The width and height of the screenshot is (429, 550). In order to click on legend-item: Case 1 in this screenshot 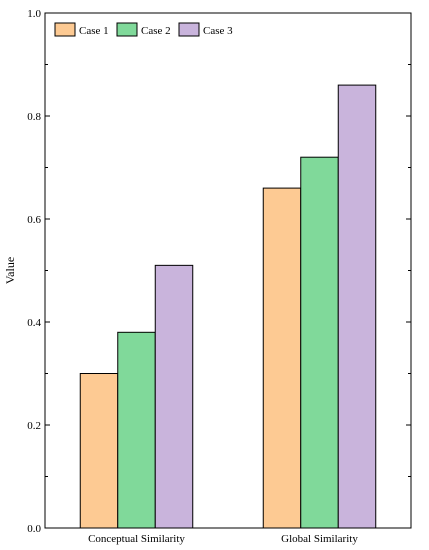, I will do `click(81, 29)`.